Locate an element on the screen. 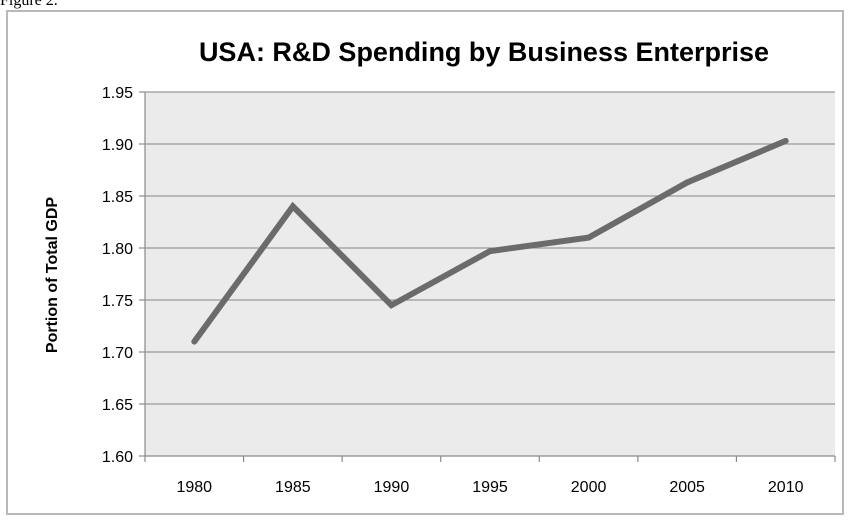  x-tick-label: 2010 is located at coordinates (786, 487).